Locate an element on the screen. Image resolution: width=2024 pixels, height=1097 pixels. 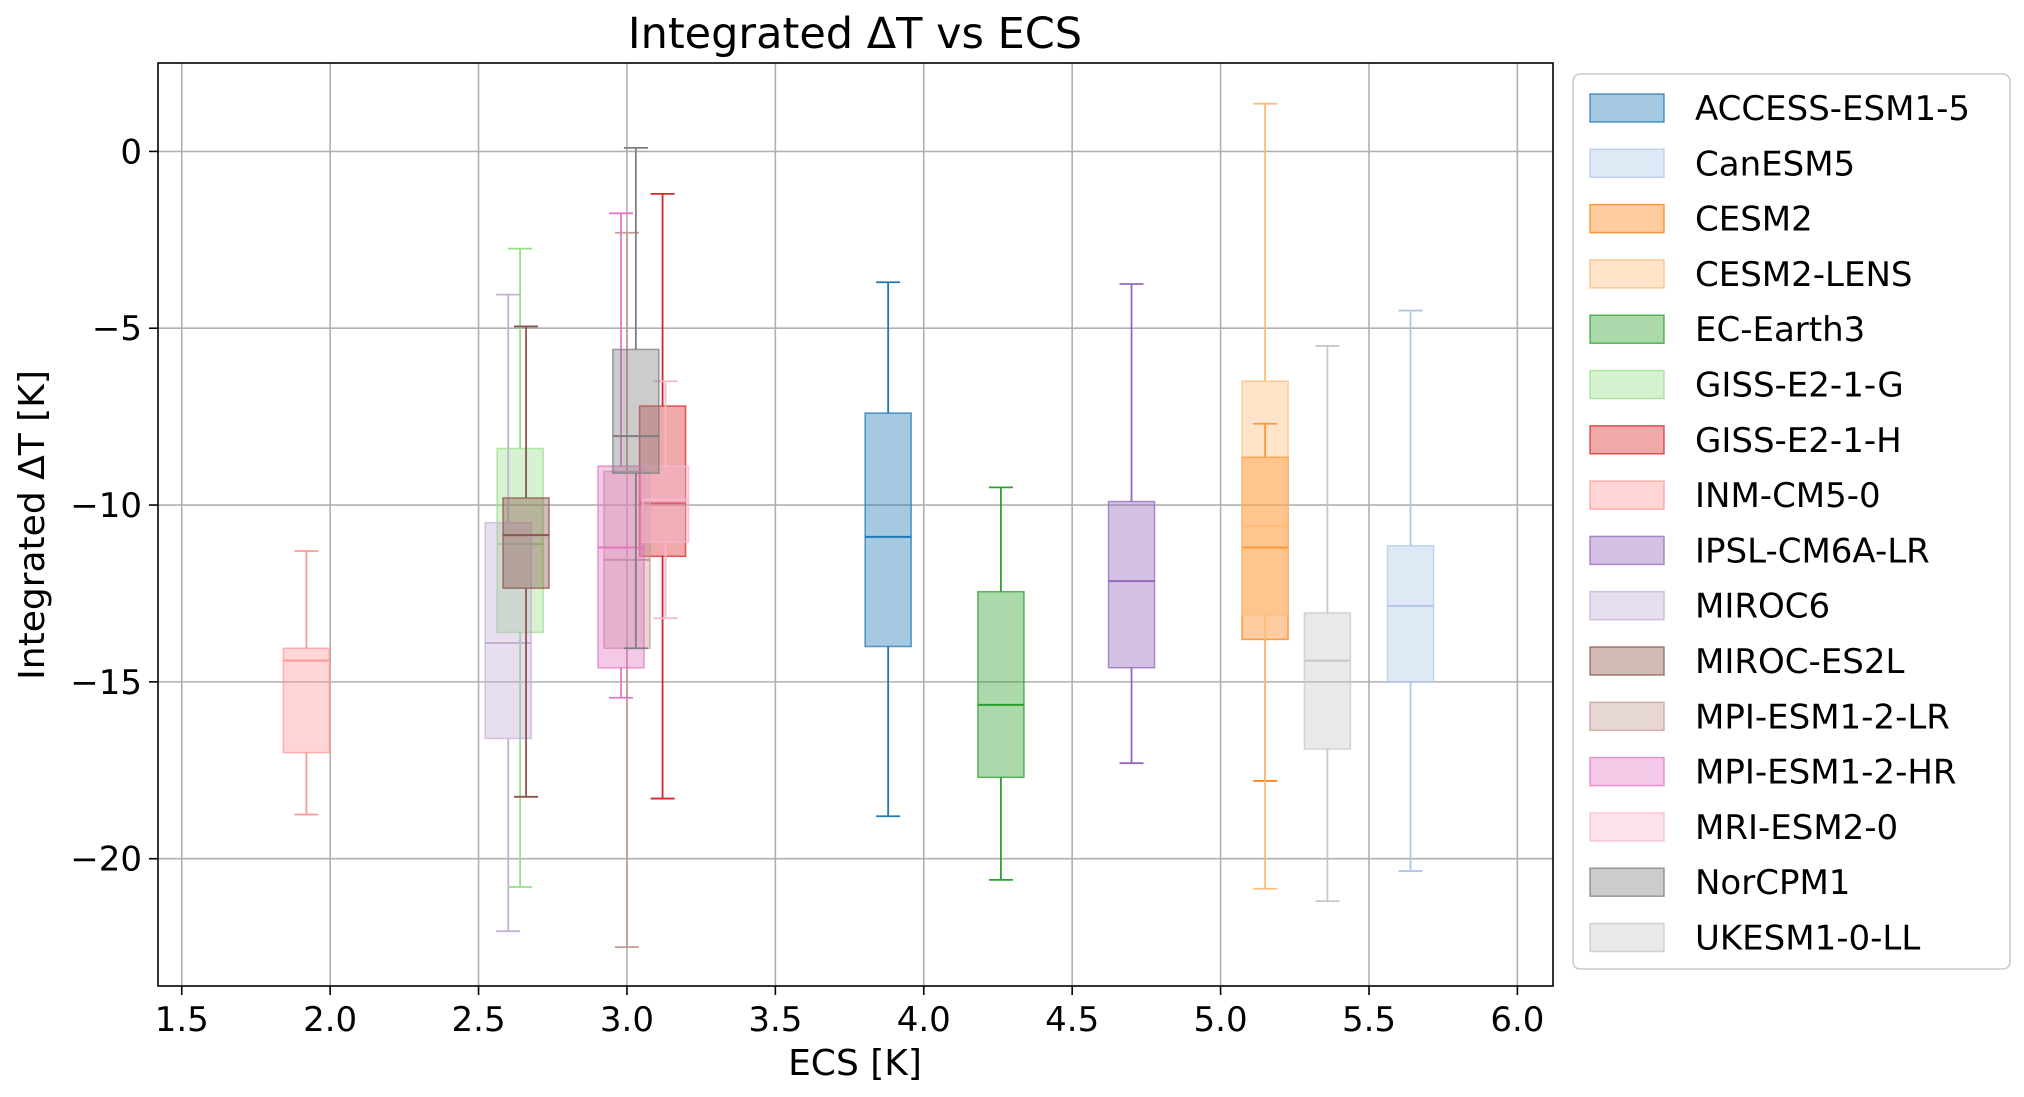
legend-label: MPI-ESM1-2-HR is located at coordinates (1826, 773).